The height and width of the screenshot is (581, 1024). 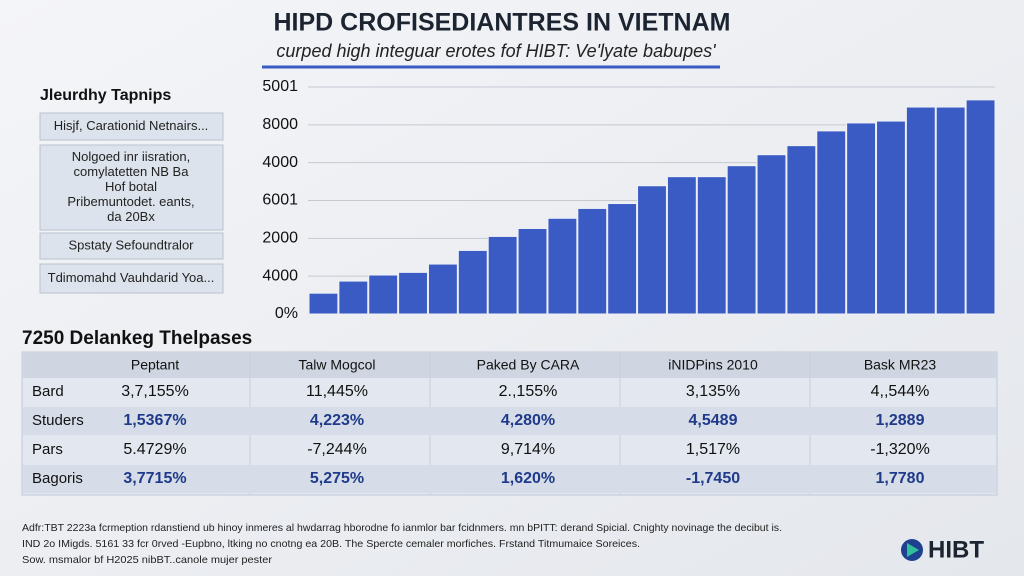 What do you see at coordinates (713, 478) in the screenshot?
I see `table-cell: -1,7450` at bounding box center [713, 478].